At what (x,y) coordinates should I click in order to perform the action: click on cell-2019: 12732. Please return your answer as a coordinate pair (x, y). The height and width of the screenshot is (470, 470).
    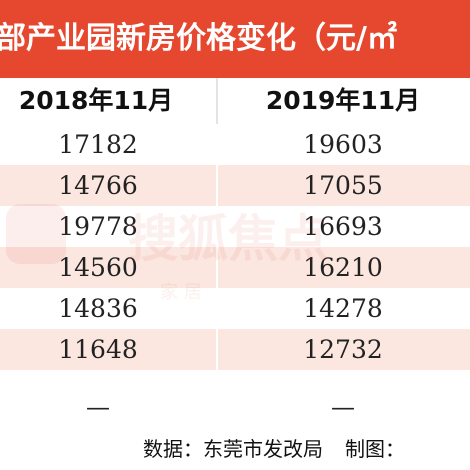
    Looking at the image, I should click on (343, 349).